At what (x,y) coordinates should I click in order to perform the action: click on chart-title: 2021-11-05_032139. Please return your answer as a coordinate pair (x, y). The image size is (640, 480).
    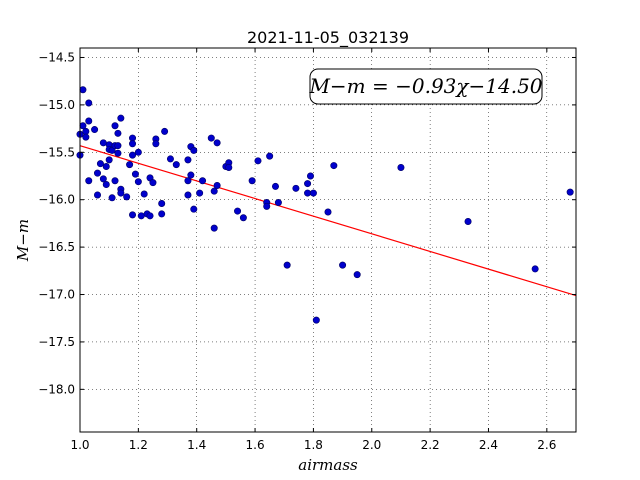
    Looking at the image, I should click on (328, 38).